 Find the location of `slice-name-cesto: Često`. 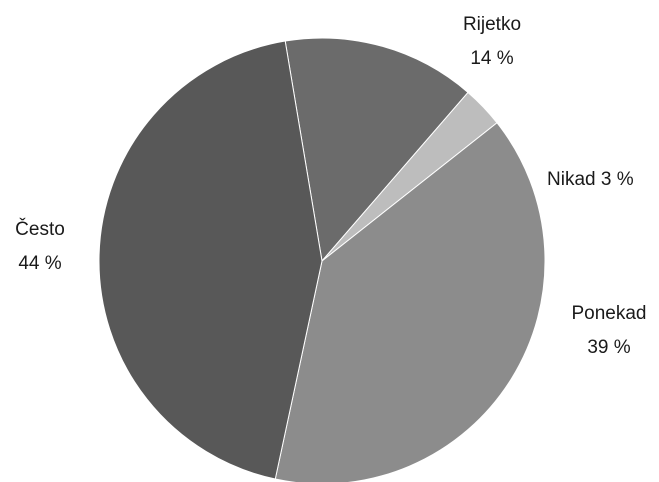

slice-name-cesto: Često is located at coordinates (40, 229).